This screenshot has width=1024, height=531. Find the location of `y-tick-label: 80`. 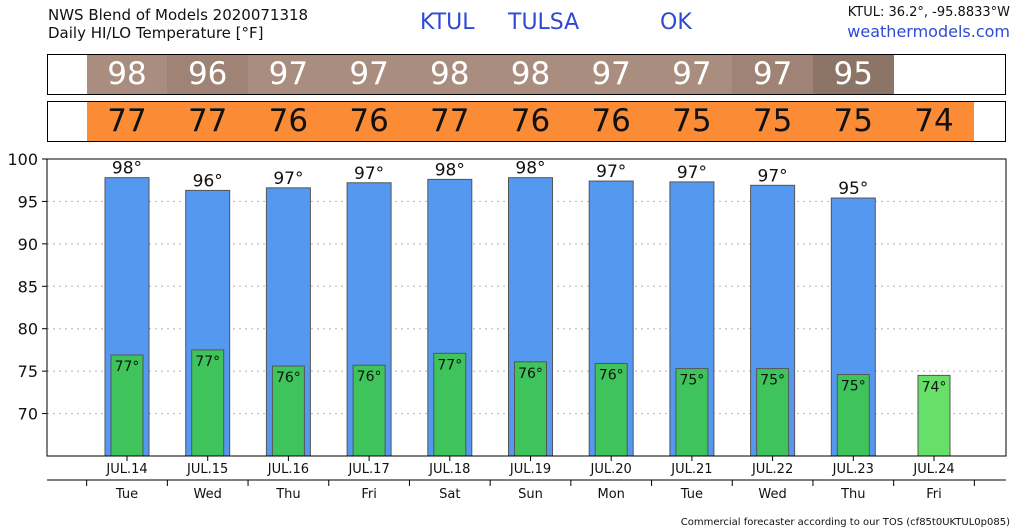

y-tick-label: 80 is located at coordinates (28, 329).